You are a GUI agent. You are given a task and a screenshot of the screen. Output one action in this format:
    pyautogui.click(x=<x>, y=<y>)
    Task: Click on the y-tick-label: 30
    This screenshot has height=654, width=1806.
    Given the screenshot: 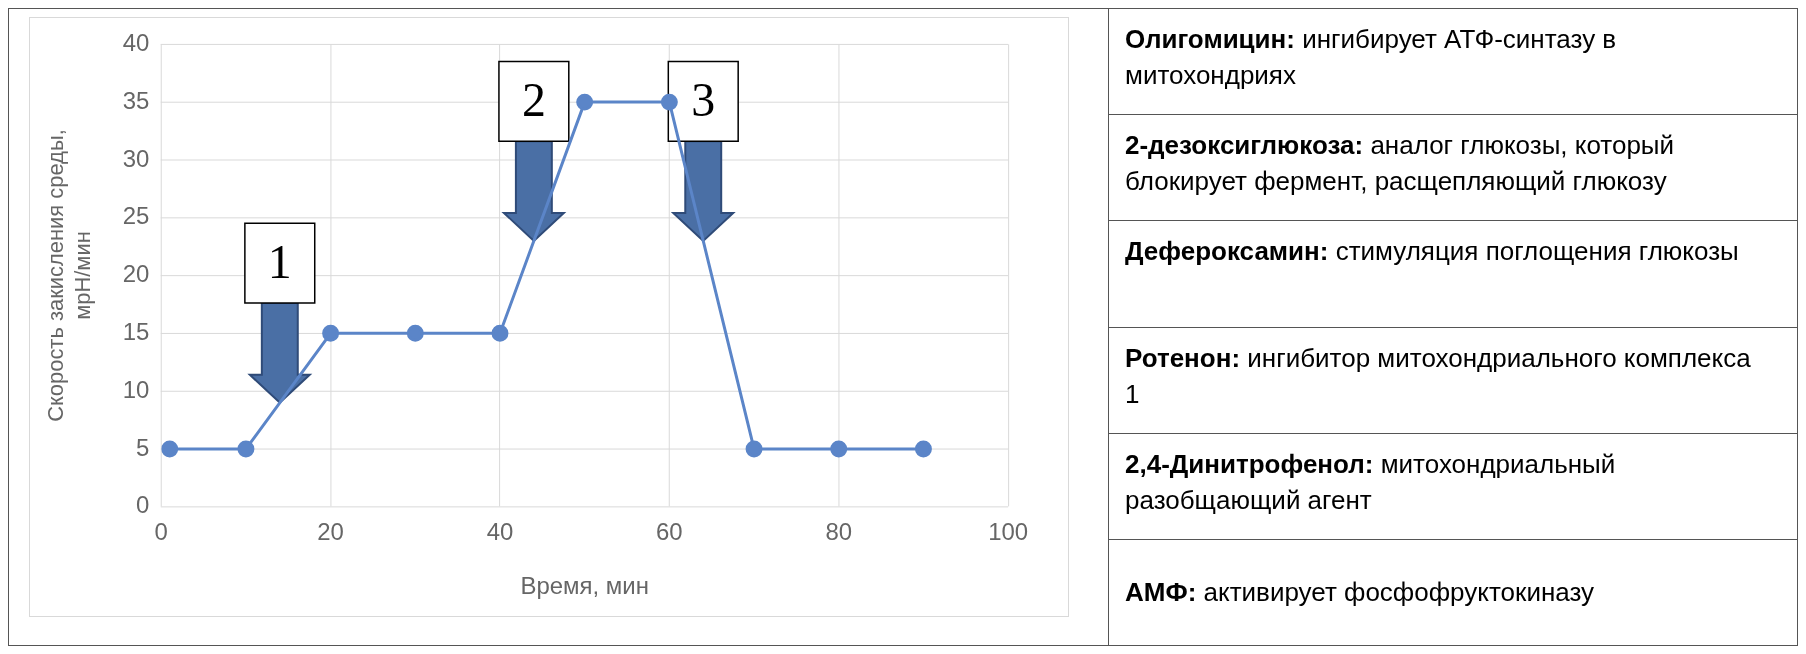 What is the action you would take?
    pyautogui.click(x=136, y=158)
    